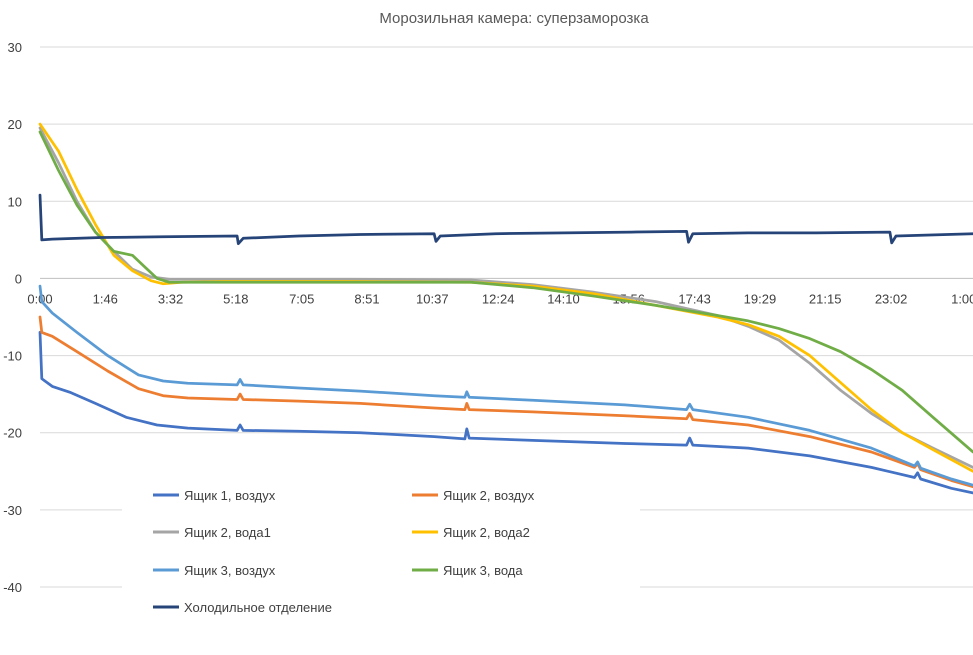 The width and height of the screenshot is (973, 655). Describe the element at coordinates (15, 124) in the screenshot. I see `y-tick-label: 20` at that location.